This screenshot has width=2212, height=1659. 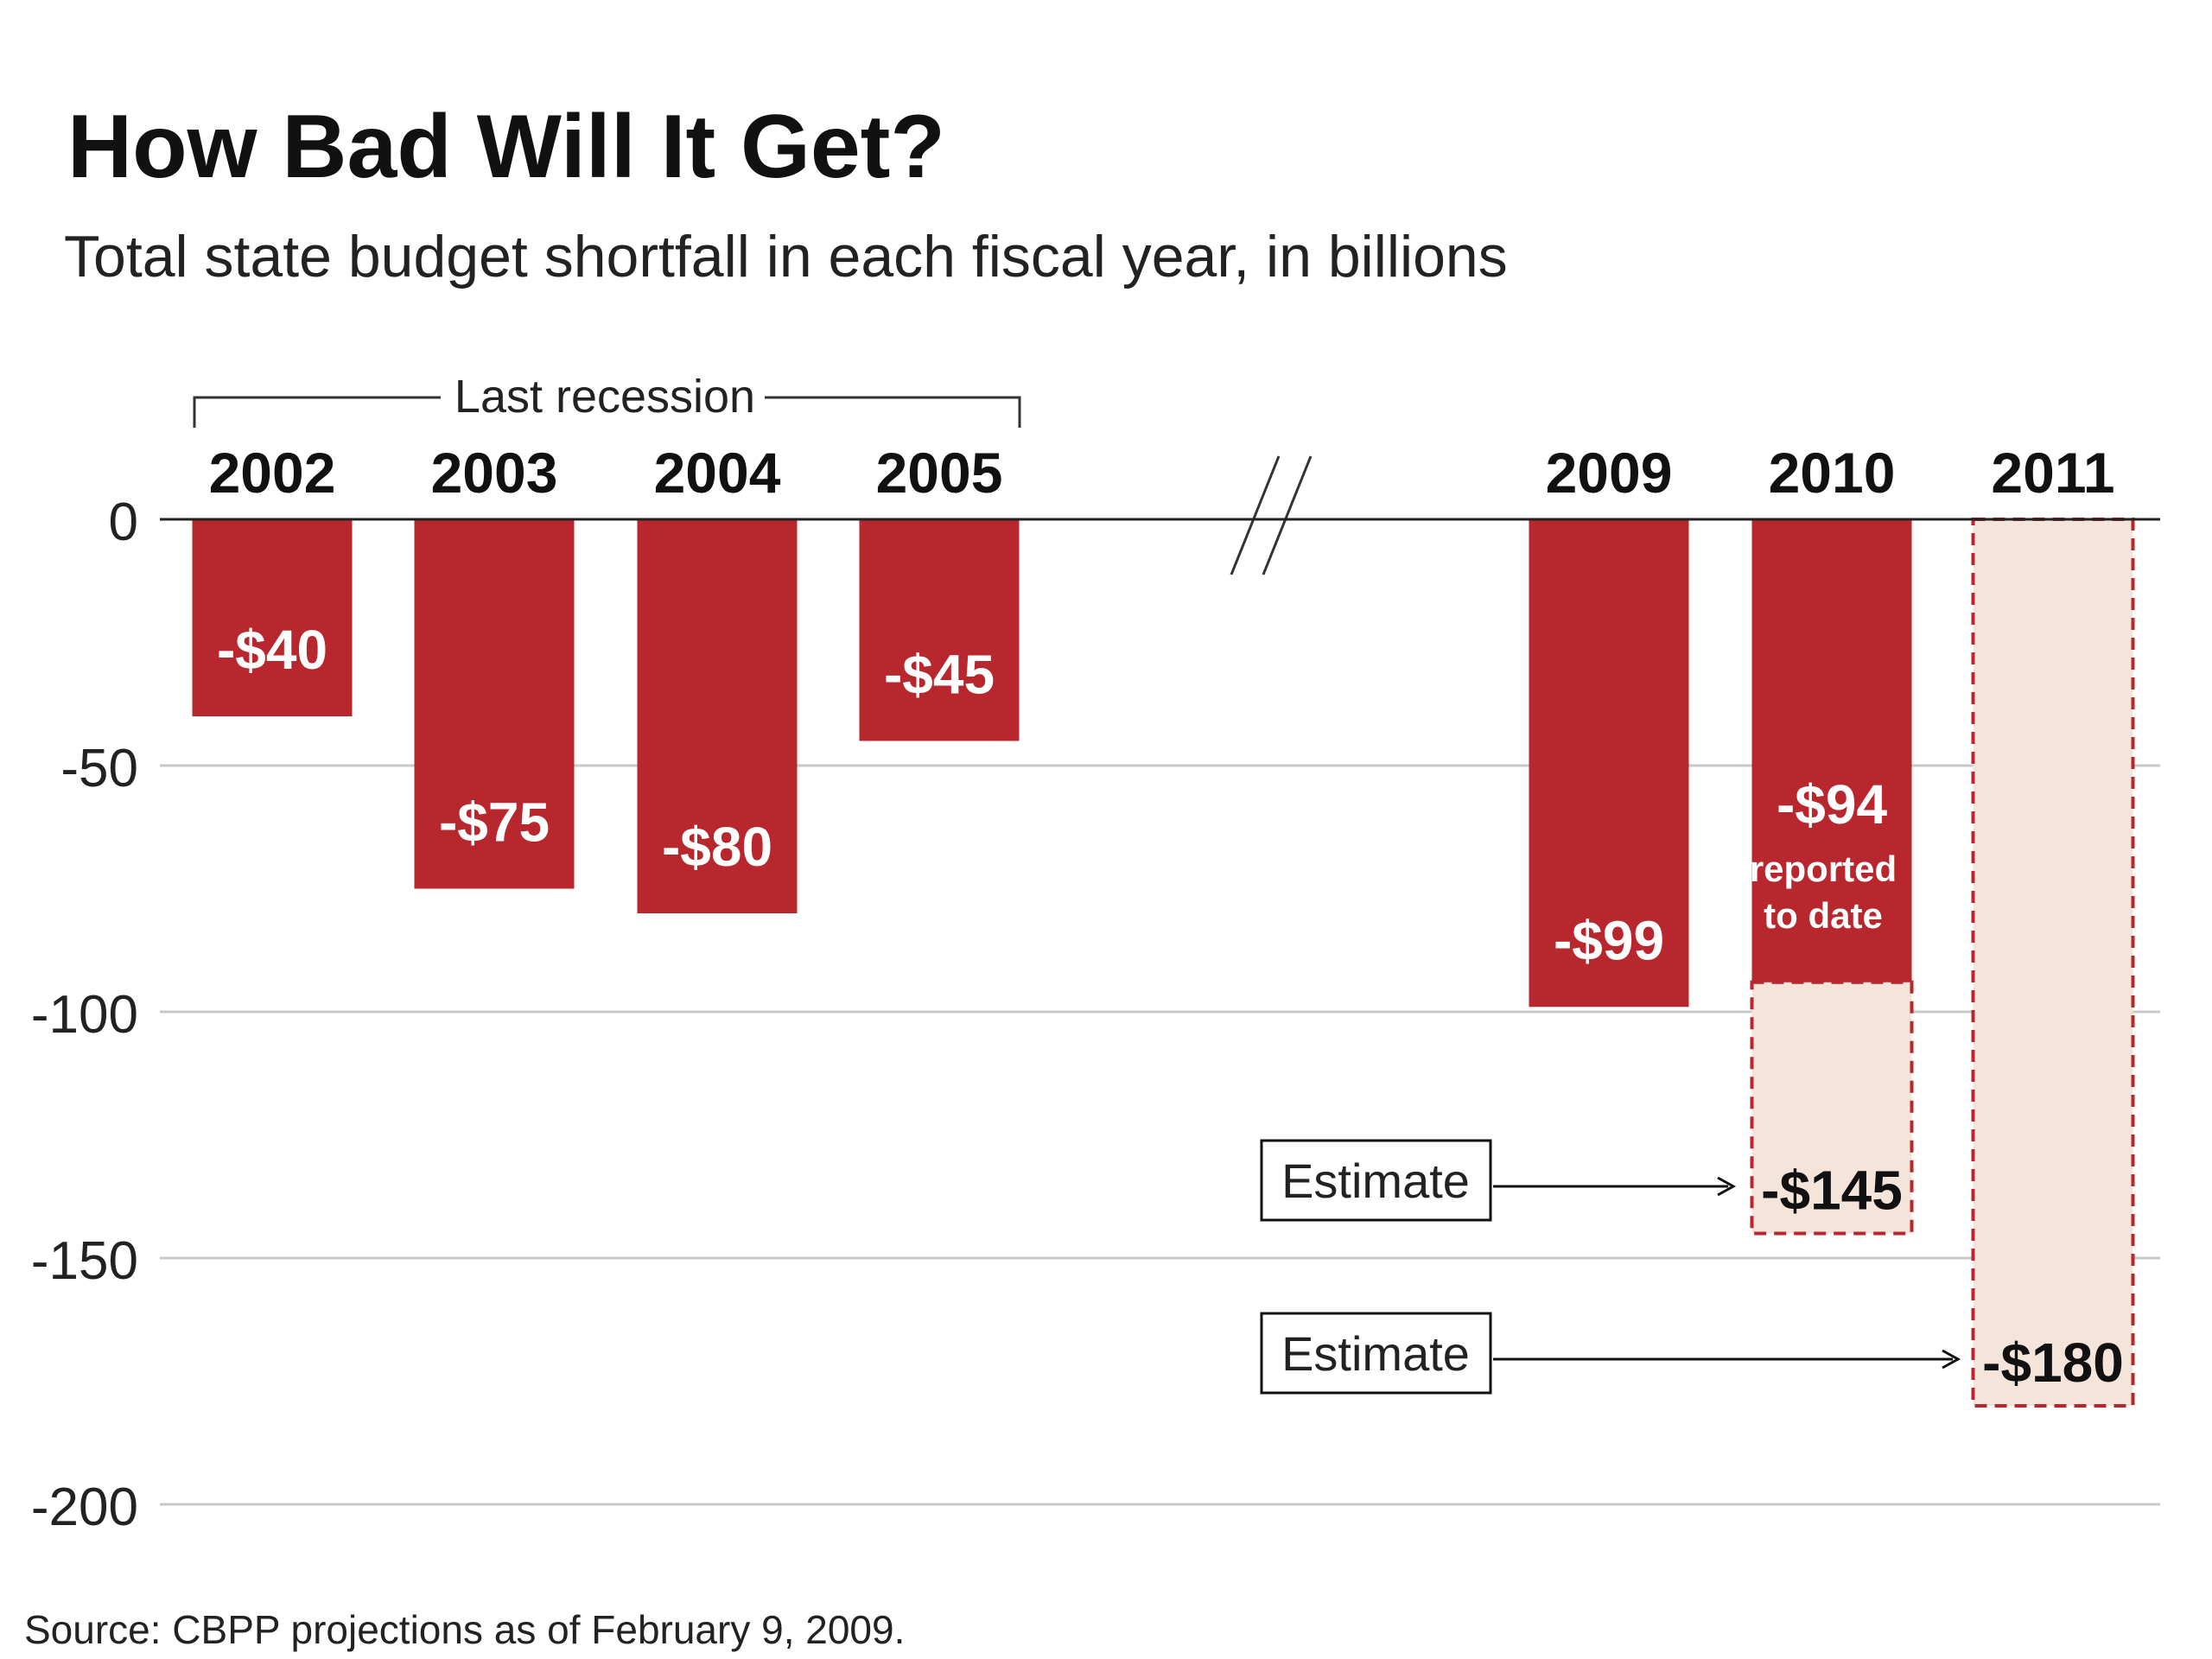 I want to click on y-tick-label: -50, so click(x=99, y=768).